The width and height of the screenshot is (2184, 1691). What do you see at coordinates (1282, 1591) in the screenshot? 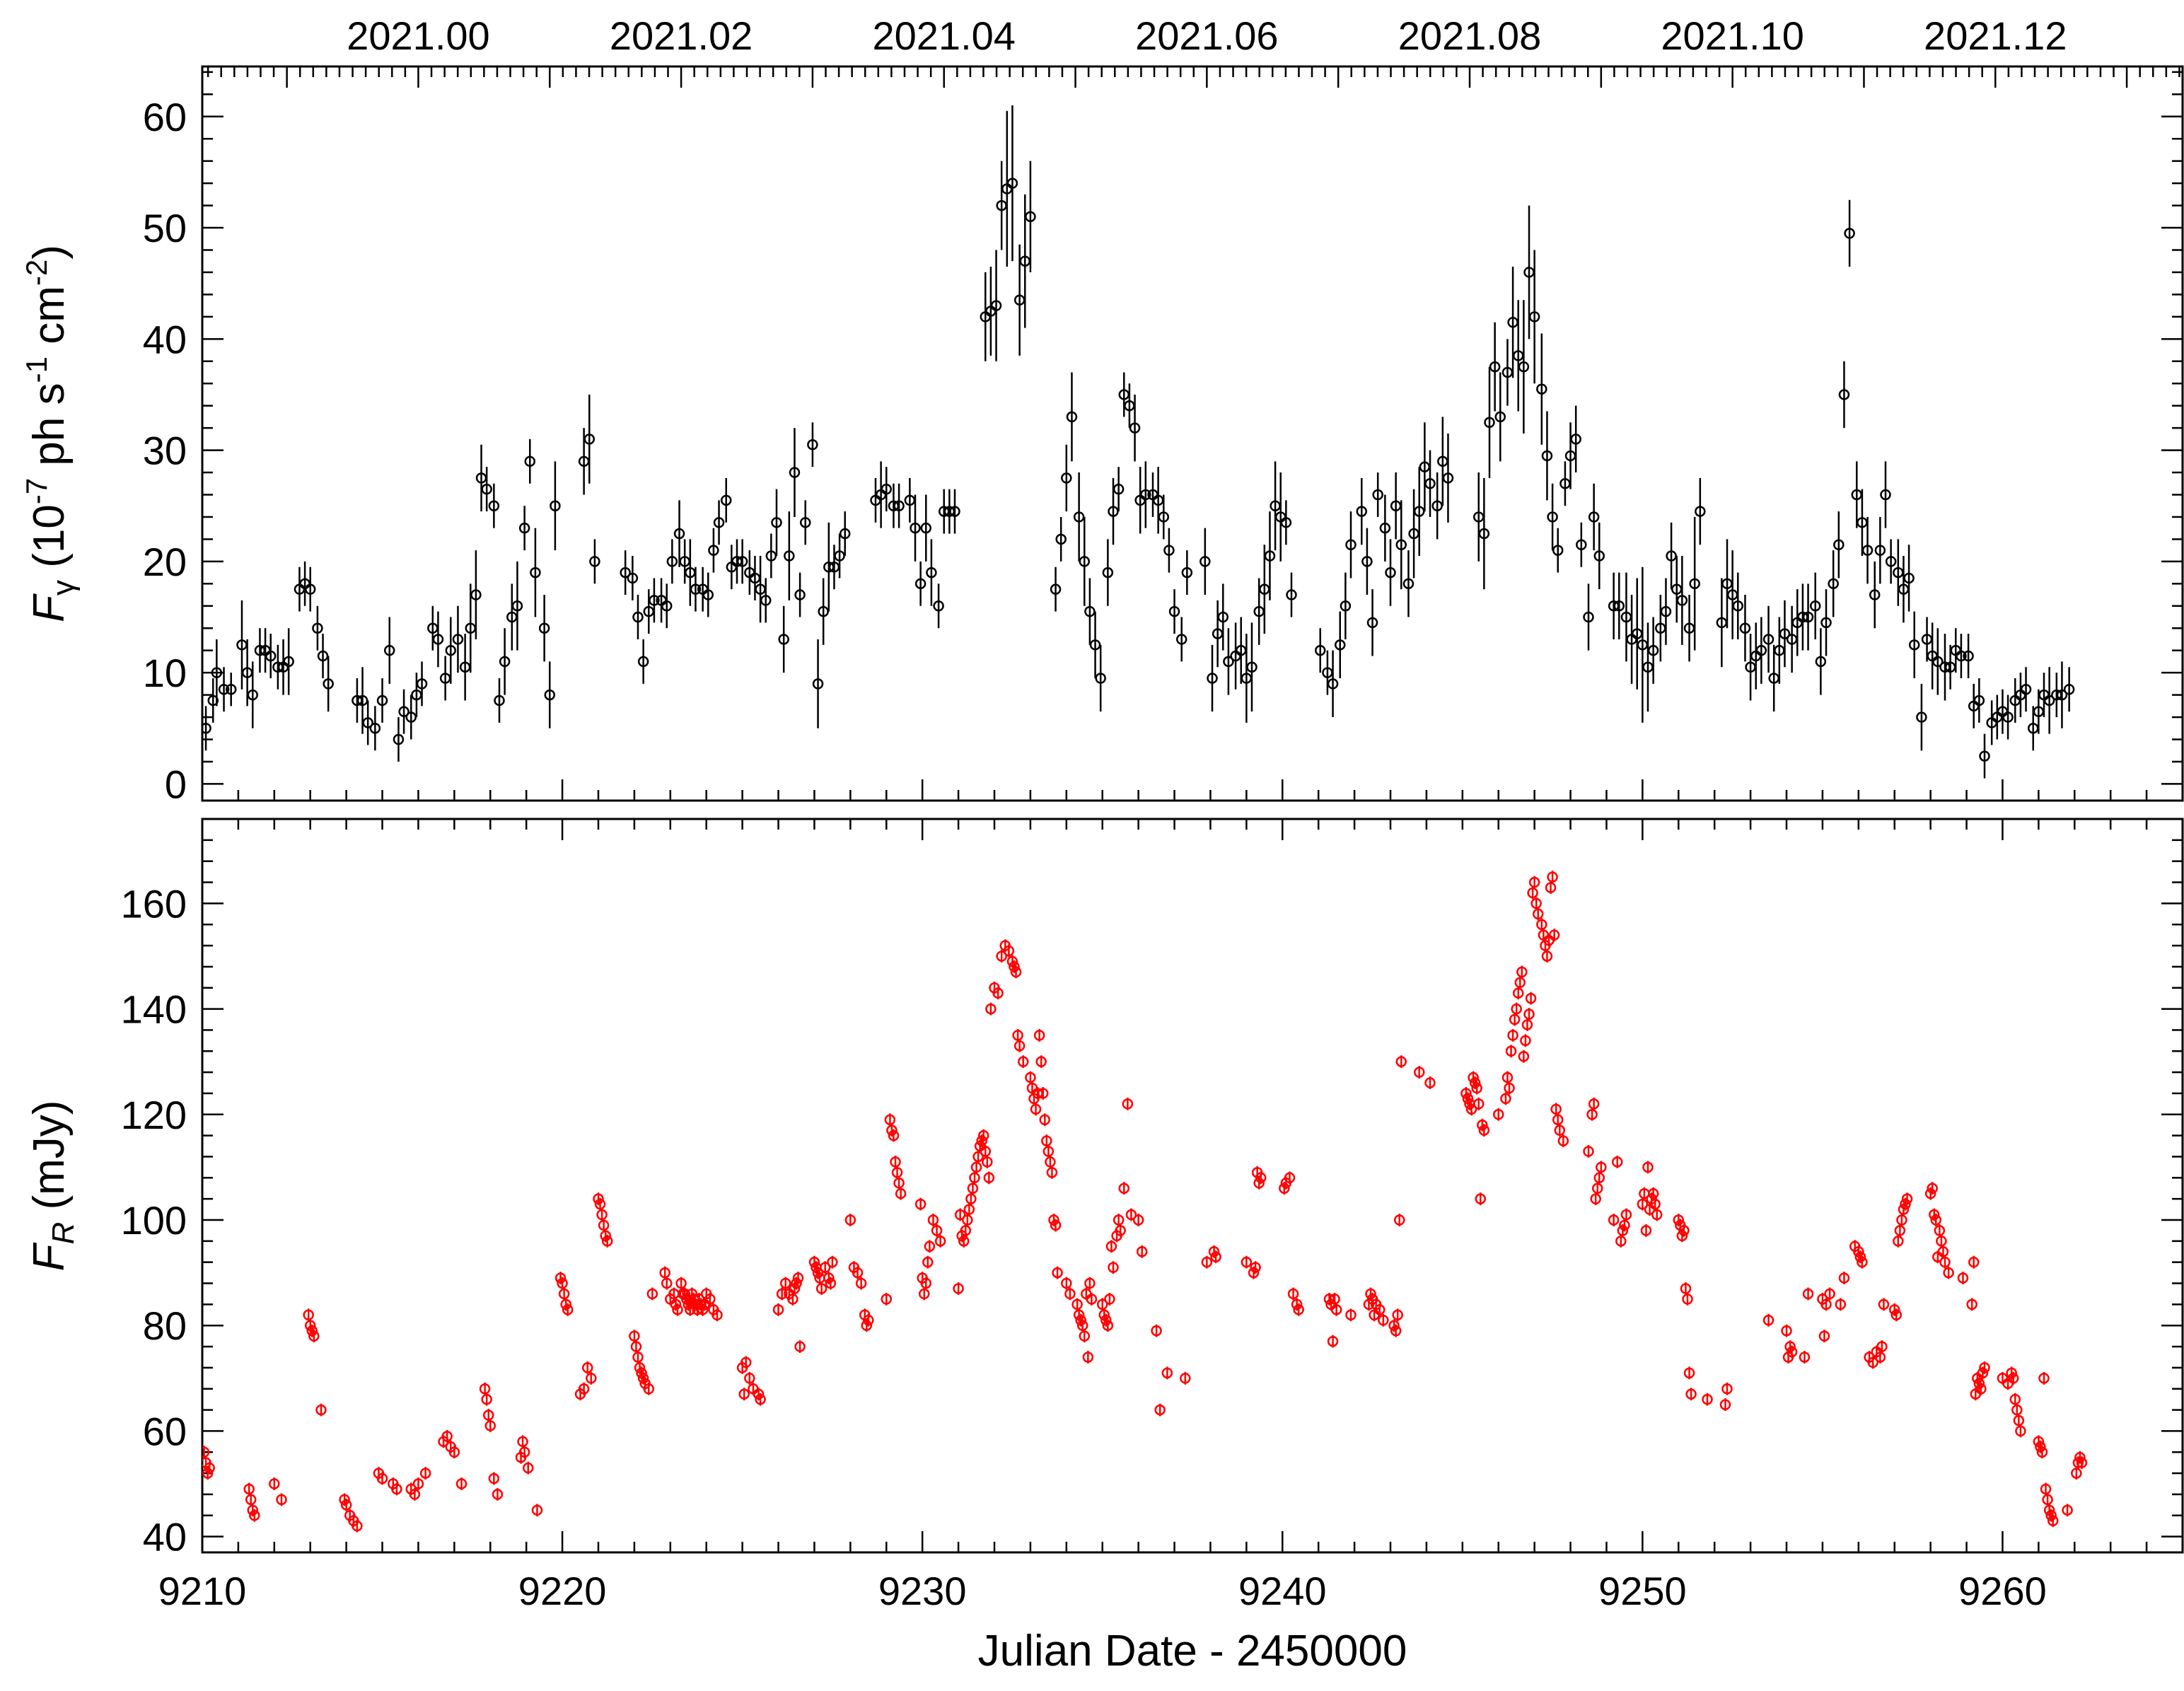
I see `x-tick-label: 9240` at bounding box center [1282, 1591].